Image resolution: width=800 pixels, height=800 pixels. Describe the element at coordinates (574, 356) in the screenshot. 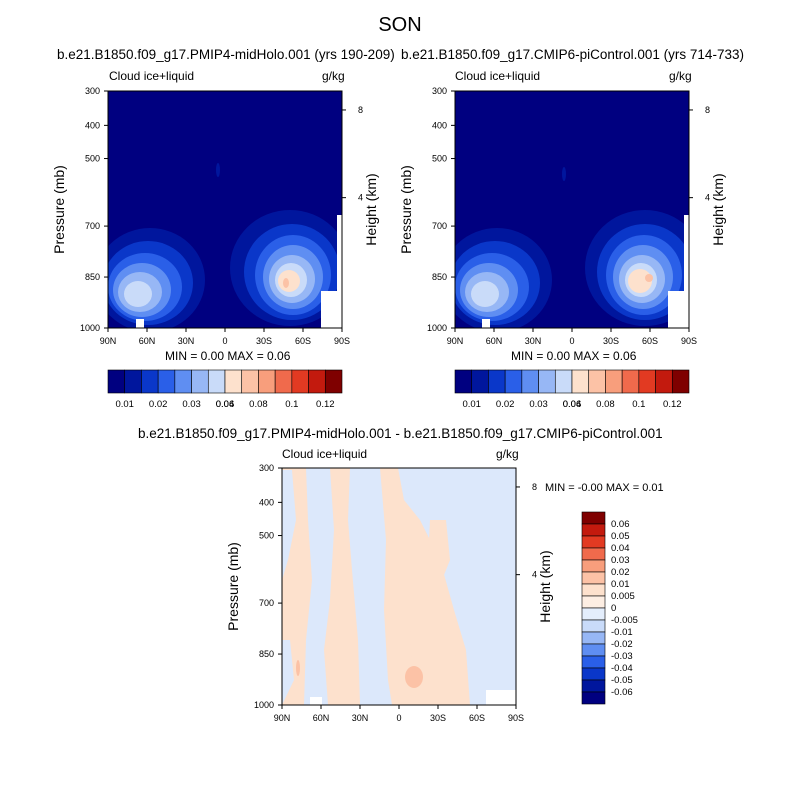

I see `panel-b-stats: MIN = 0.00 MAX = 0.06` at that location.